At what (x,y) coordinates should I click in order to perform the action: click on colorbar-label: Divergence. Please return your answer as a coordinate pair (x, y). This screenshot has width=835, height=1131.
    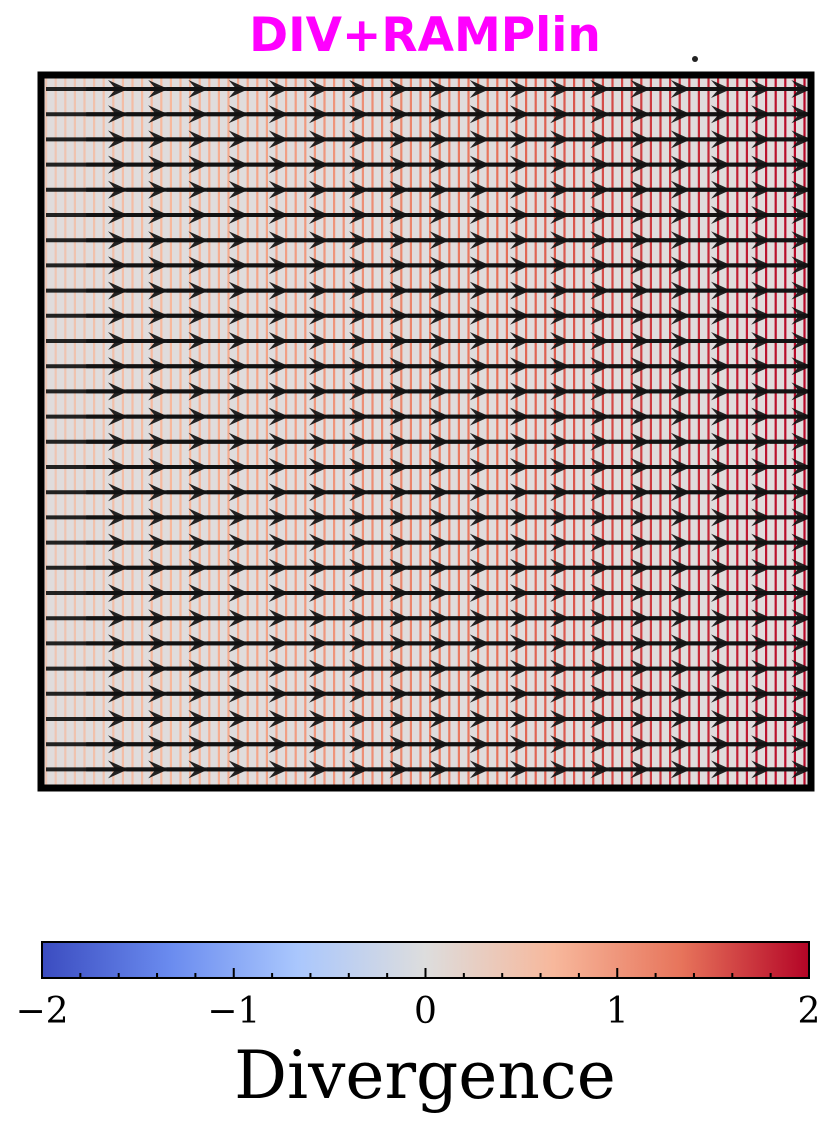
    Looking at the image, I should click on (425, 1075).